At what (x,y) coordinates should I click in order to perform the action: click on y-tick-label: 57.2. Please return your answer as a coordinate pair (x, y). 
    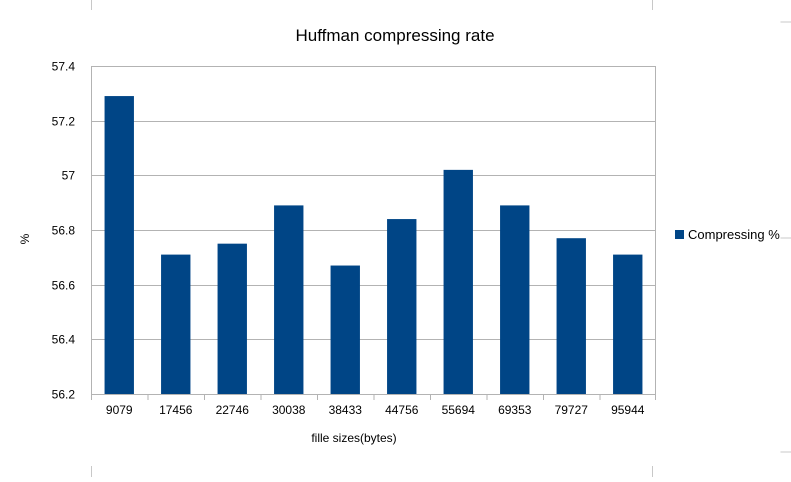
    Looking at the image, I should click on (64, 122).